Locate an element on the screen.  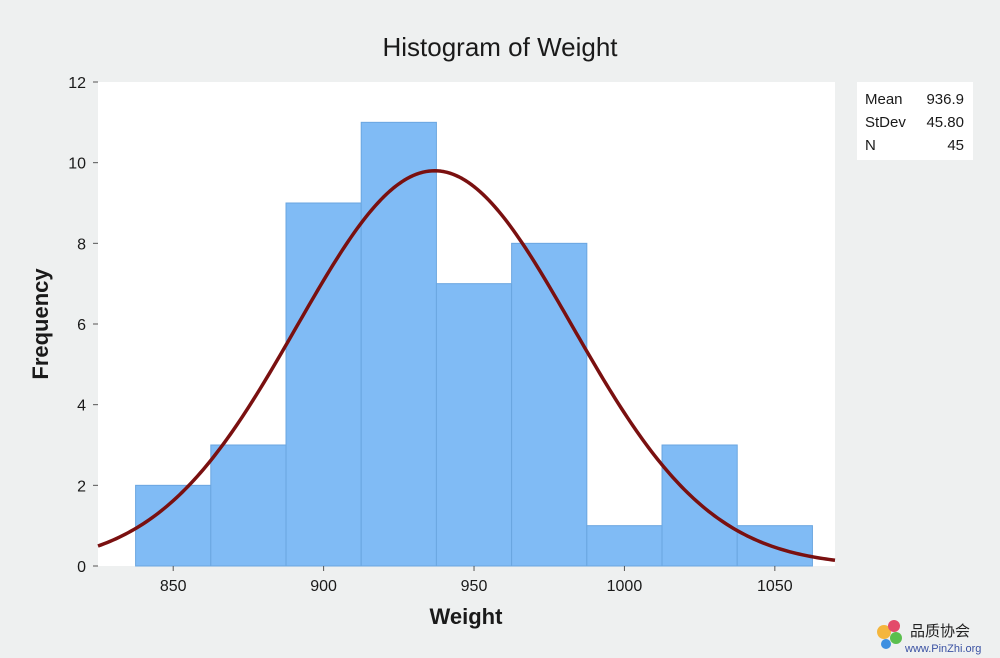
y-axis: 0 2 4 6 8 10 12 is located at coordinates (83, 325).